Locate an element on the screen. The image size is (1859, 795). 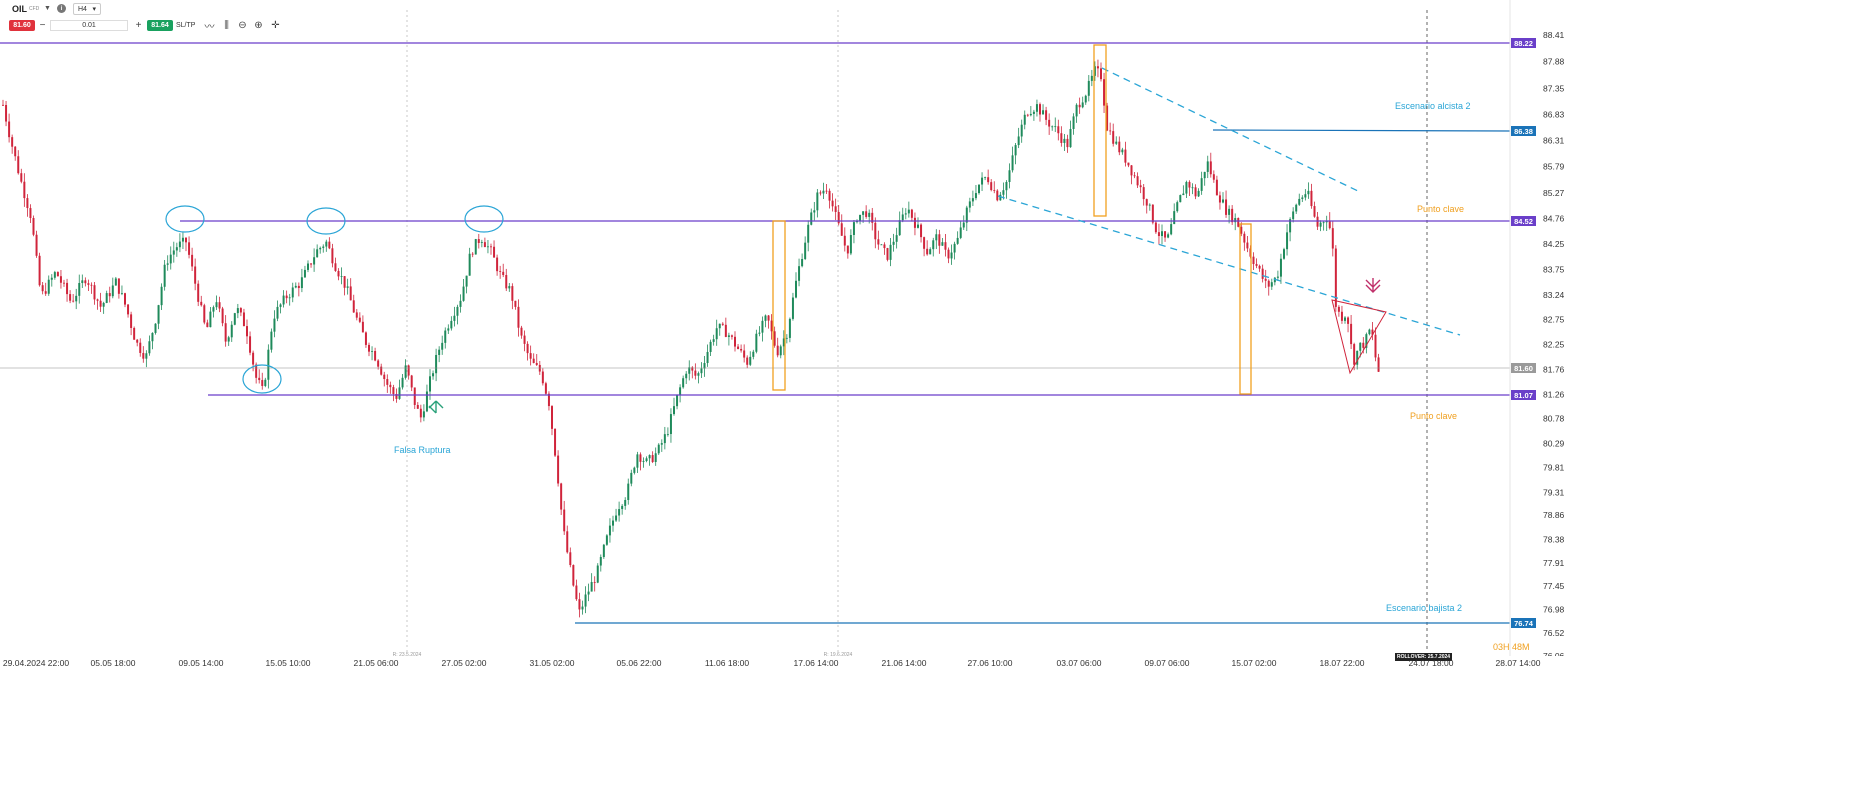
volume-increase-button: + is located at coordinates (138, 25).